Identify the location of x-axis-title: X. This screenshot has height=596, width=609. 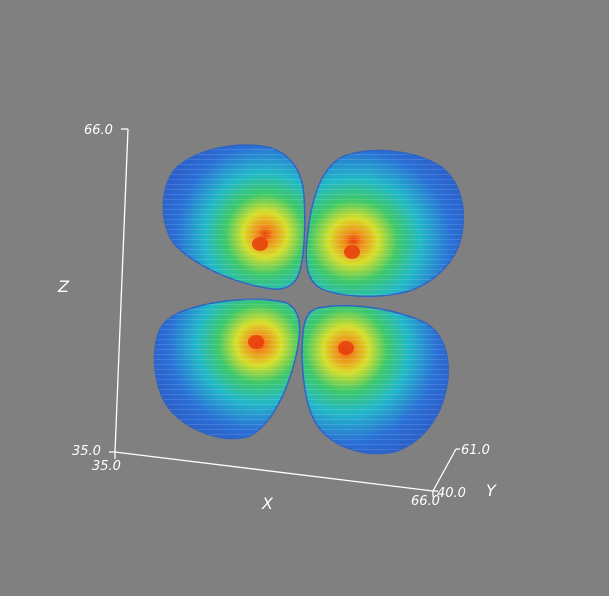
(267, 503).